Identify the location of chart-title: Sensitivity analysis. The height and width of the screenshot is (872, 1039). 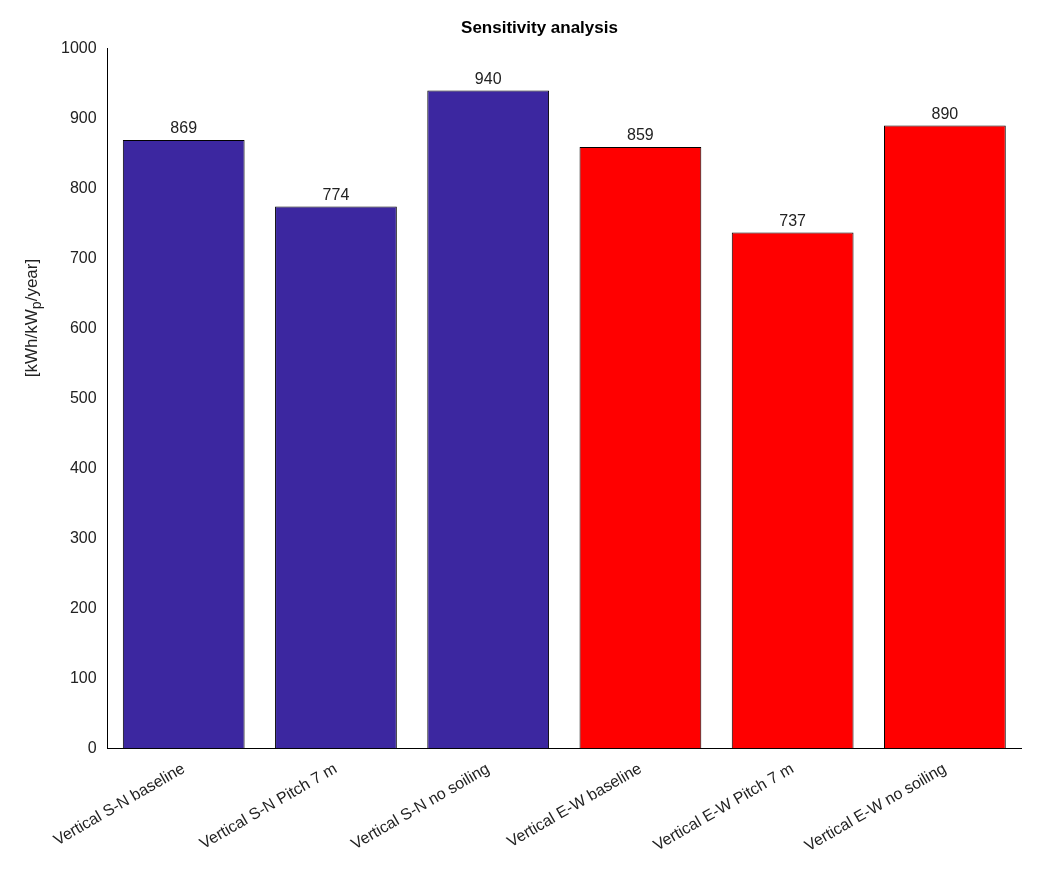
(539, 27).